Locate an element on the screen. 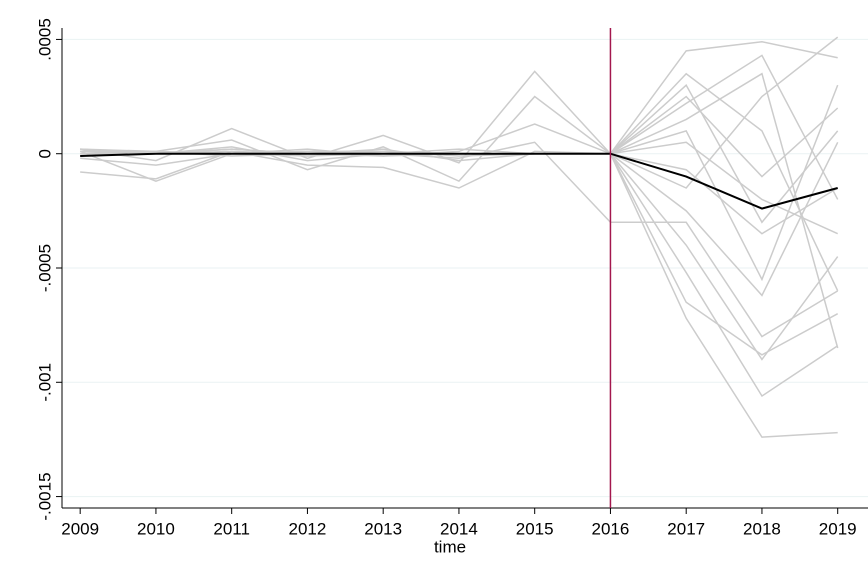 Image resolution: width=868 pixels, height=584 pixels. x-tick-label: 2009 is located at coordinates (80, 528).